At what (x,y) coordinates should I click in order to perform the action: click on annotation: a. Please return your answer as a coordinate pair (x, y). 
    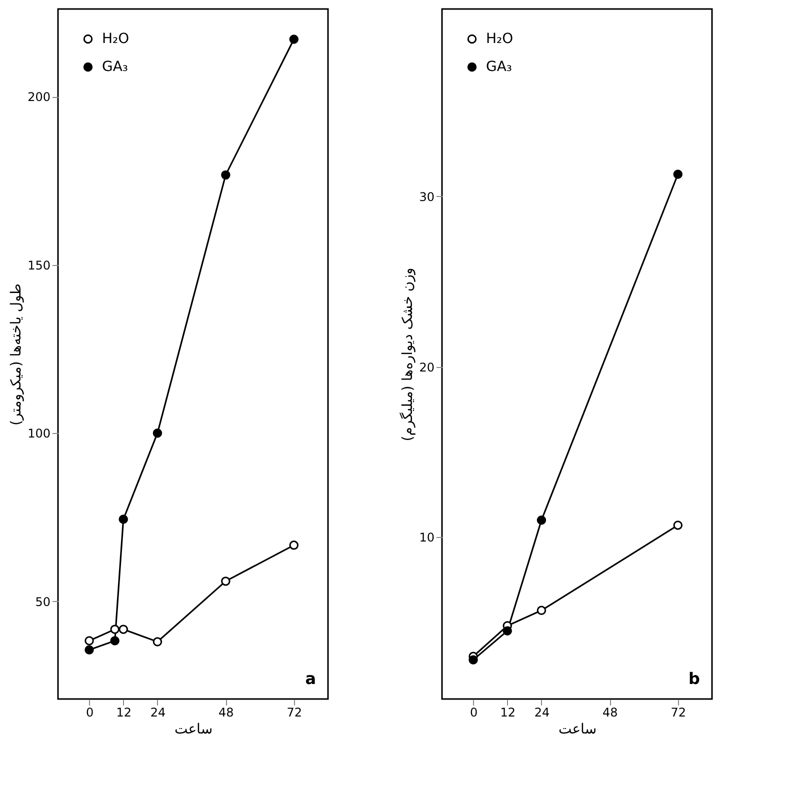
    Looking at the image, I should click on (310, 678).